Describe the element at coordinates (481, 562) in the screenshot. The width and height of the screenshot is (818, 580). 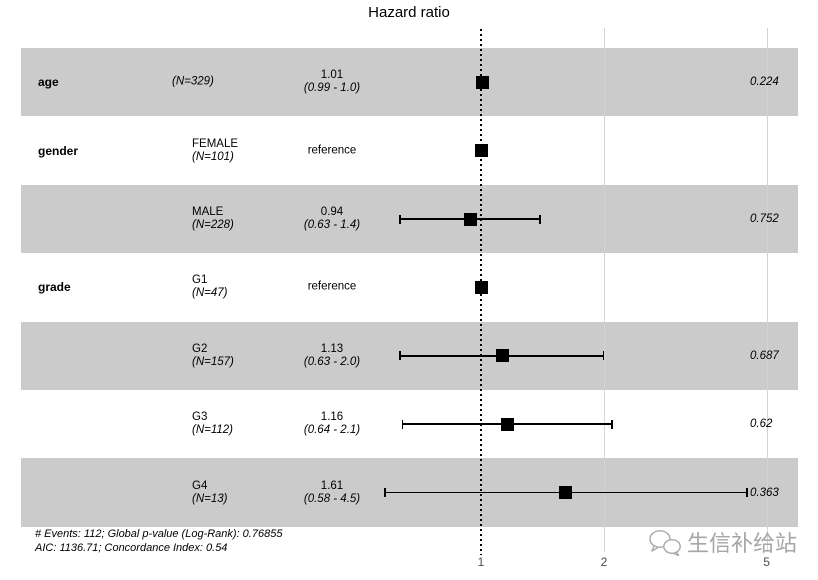
I see `x-tick-label: 1` at that location.